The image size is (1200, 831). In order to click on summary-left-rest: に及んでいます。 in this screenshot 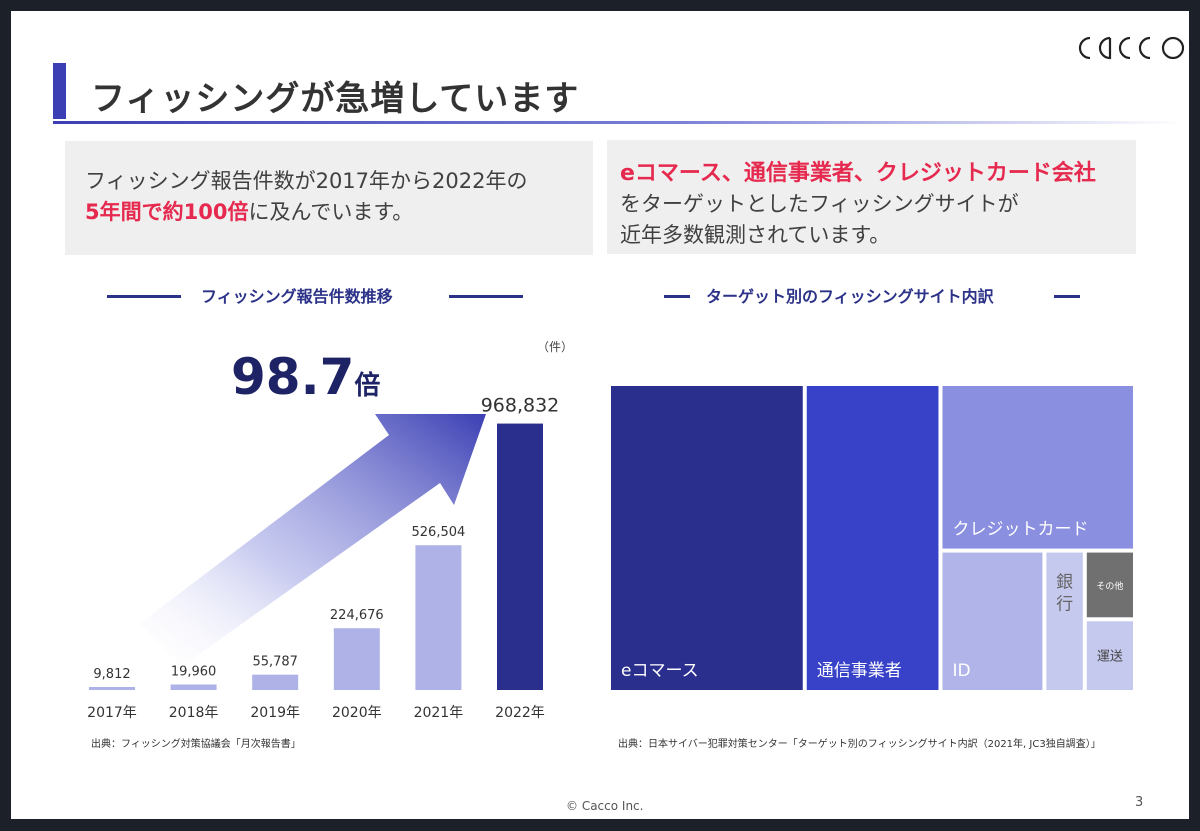, I will do `click(331, 212)`.